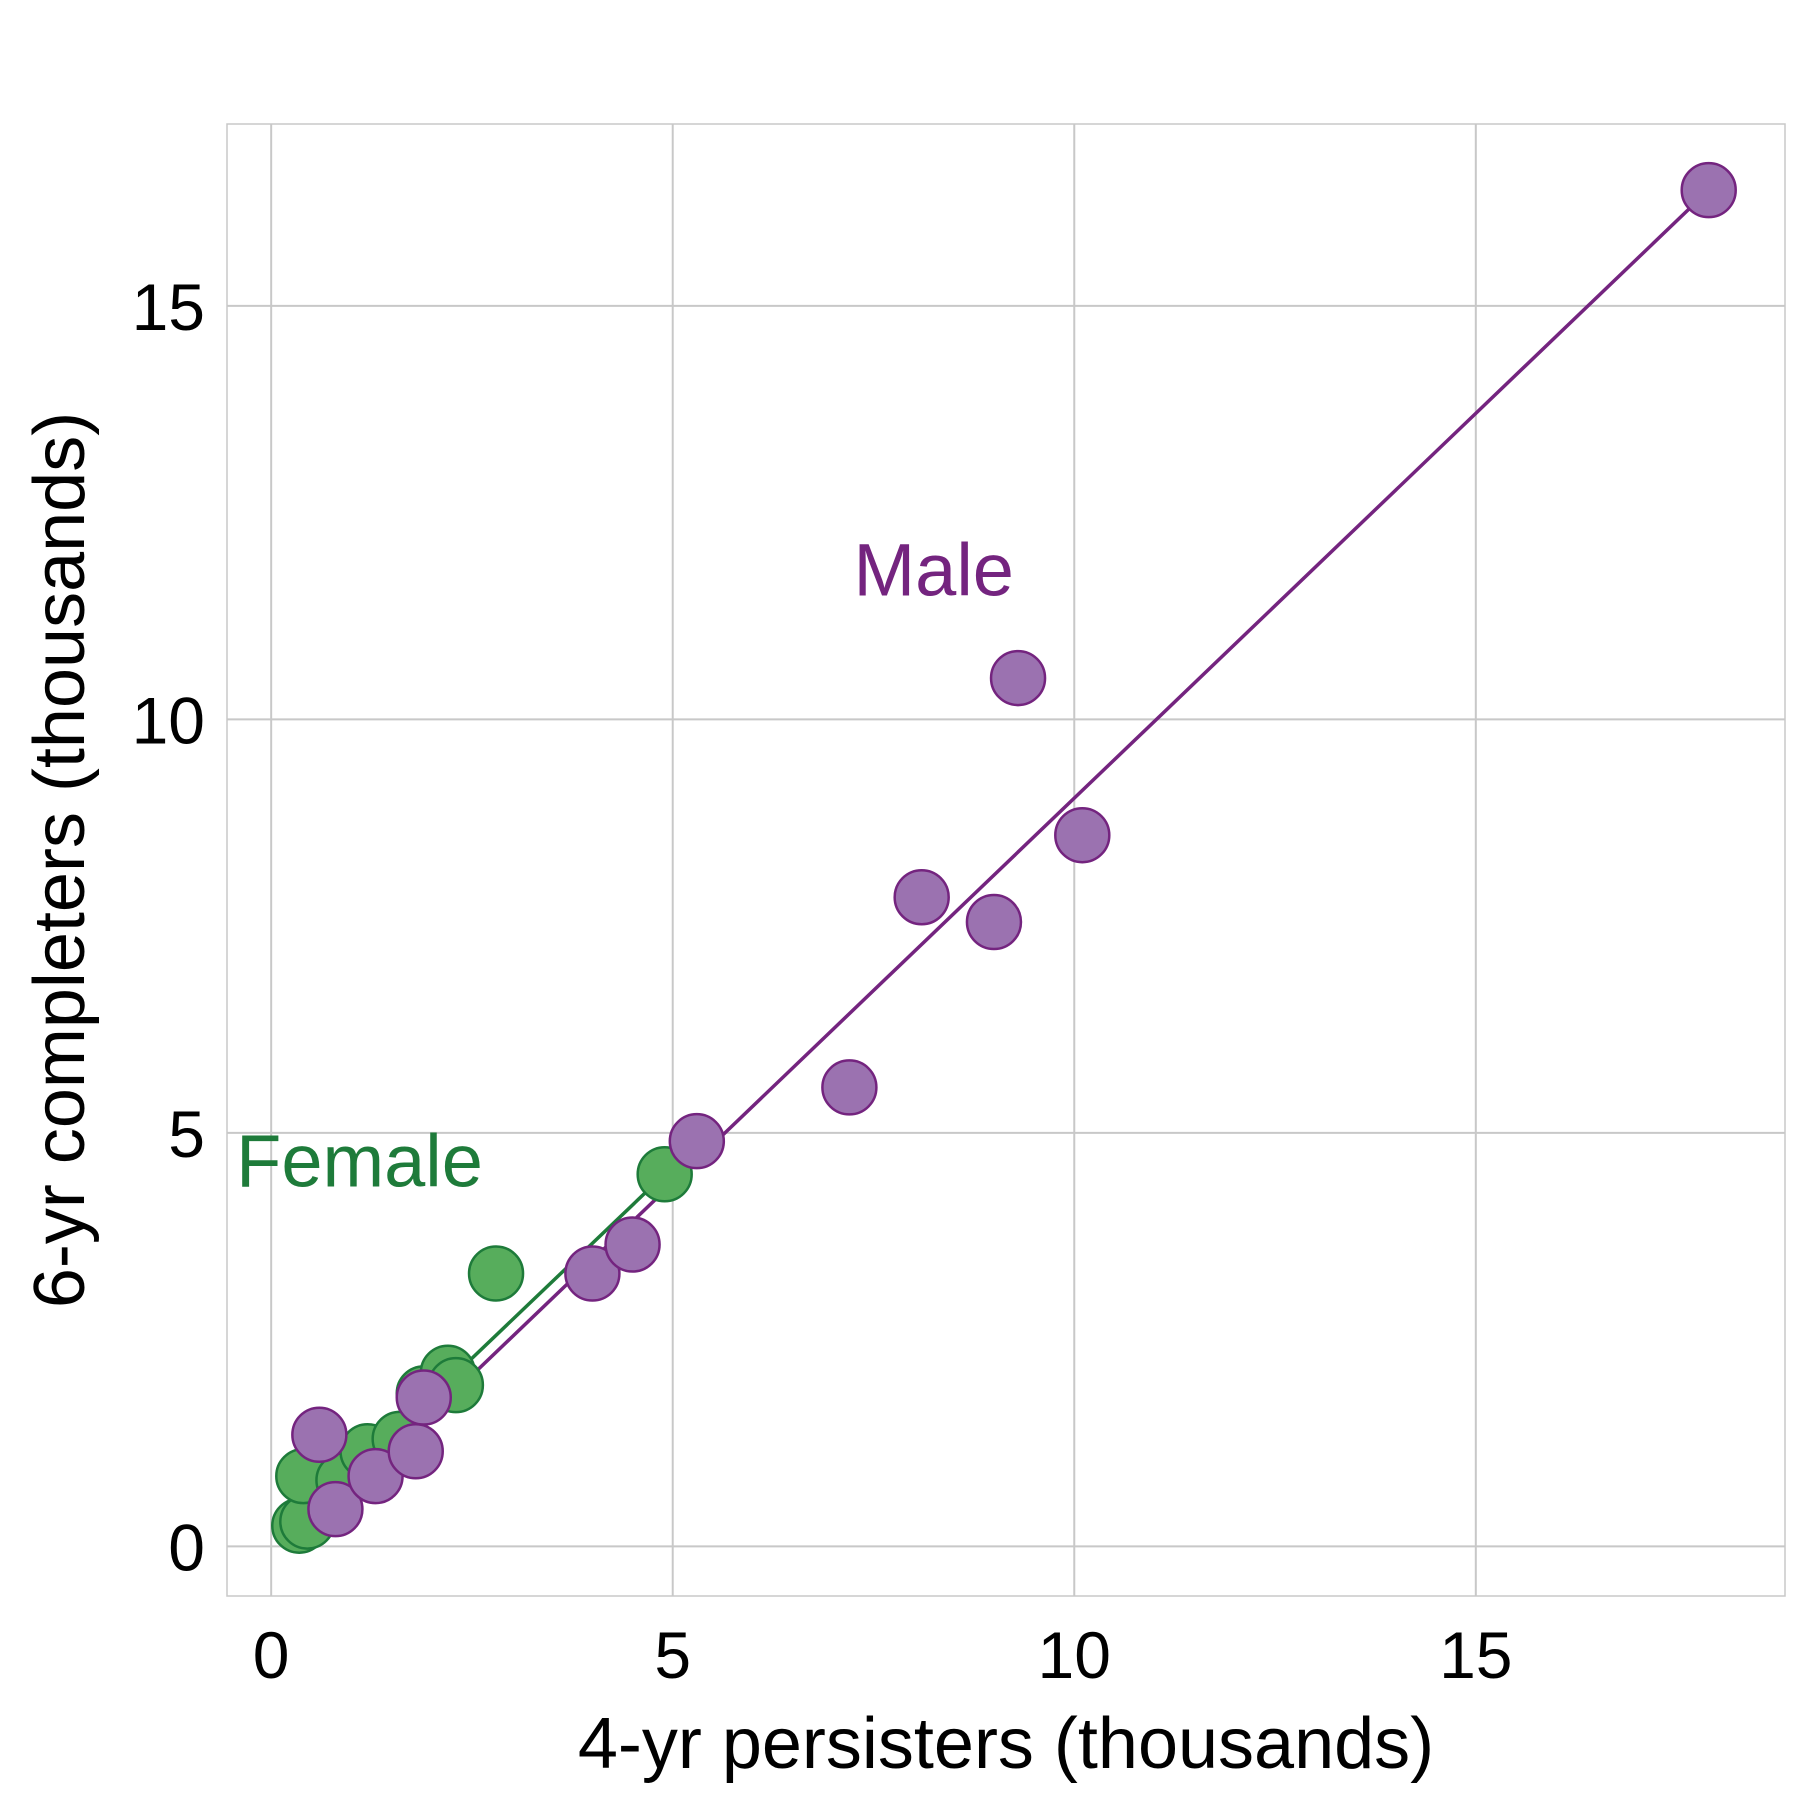 This screenshot has width=1800, height=1800. I want to click on x-tick-label: 15, so click(1475, 1655).